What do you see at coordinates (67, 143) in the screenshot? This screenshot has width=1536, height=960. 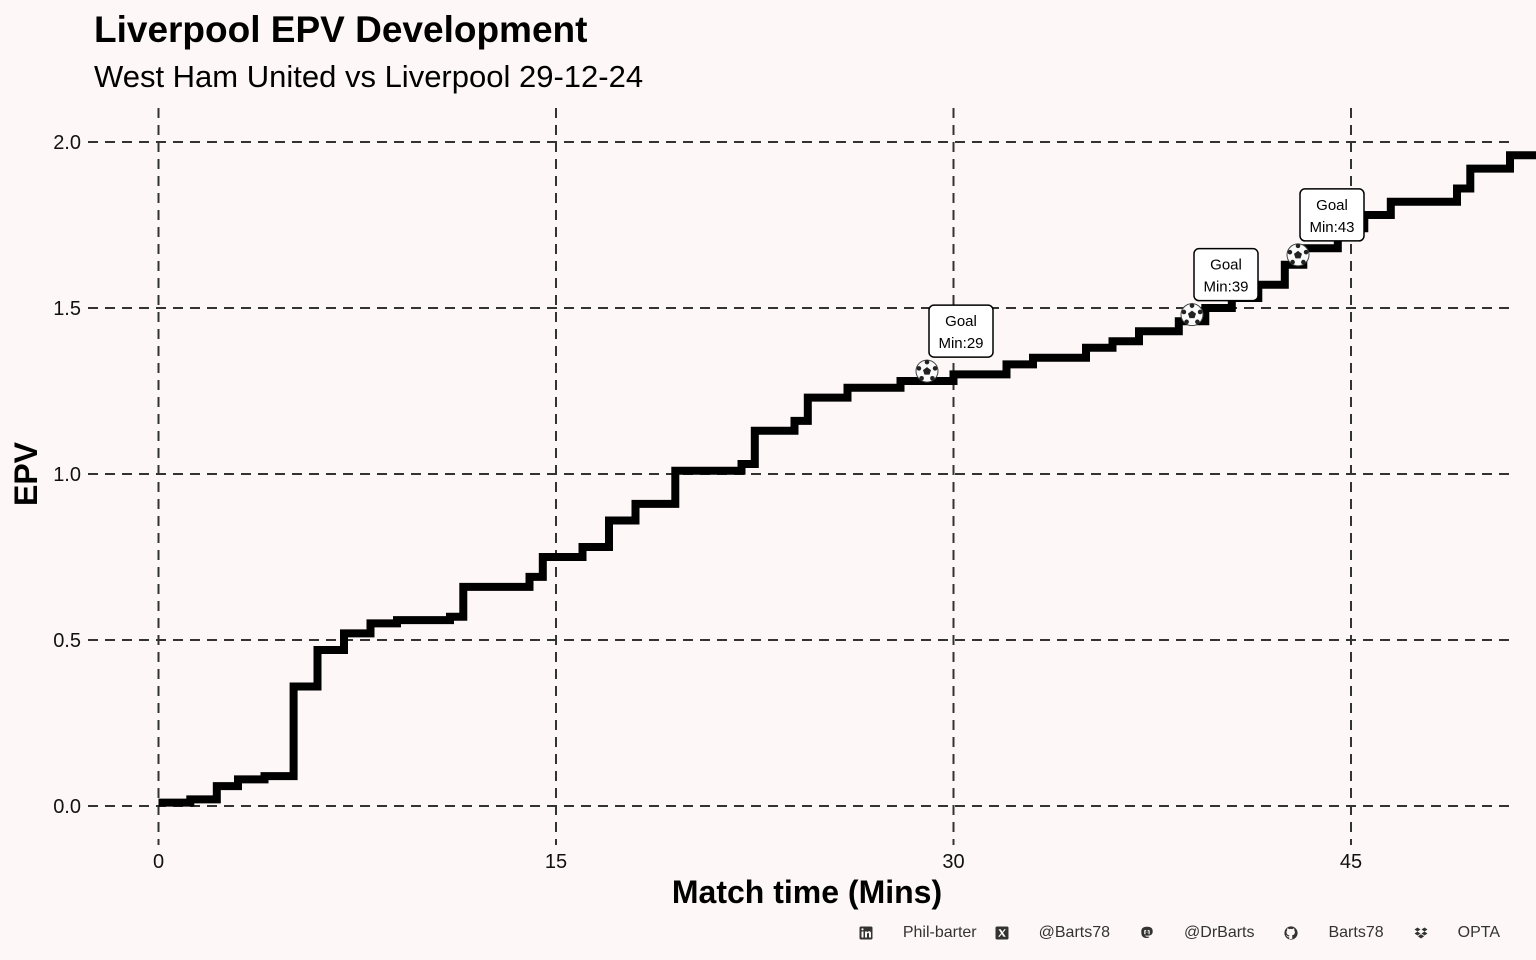 I see `y-tick-label: 2.0` at bounding box center [67, 143].